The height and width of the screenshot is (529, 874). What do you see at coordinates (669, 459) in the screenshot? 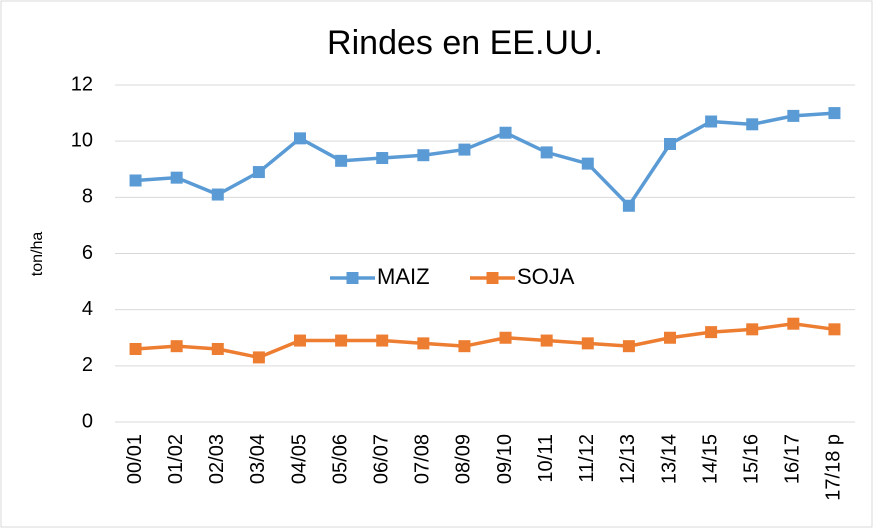
I see `x-tick-label: 13/14` at bounding box center [669, 459].